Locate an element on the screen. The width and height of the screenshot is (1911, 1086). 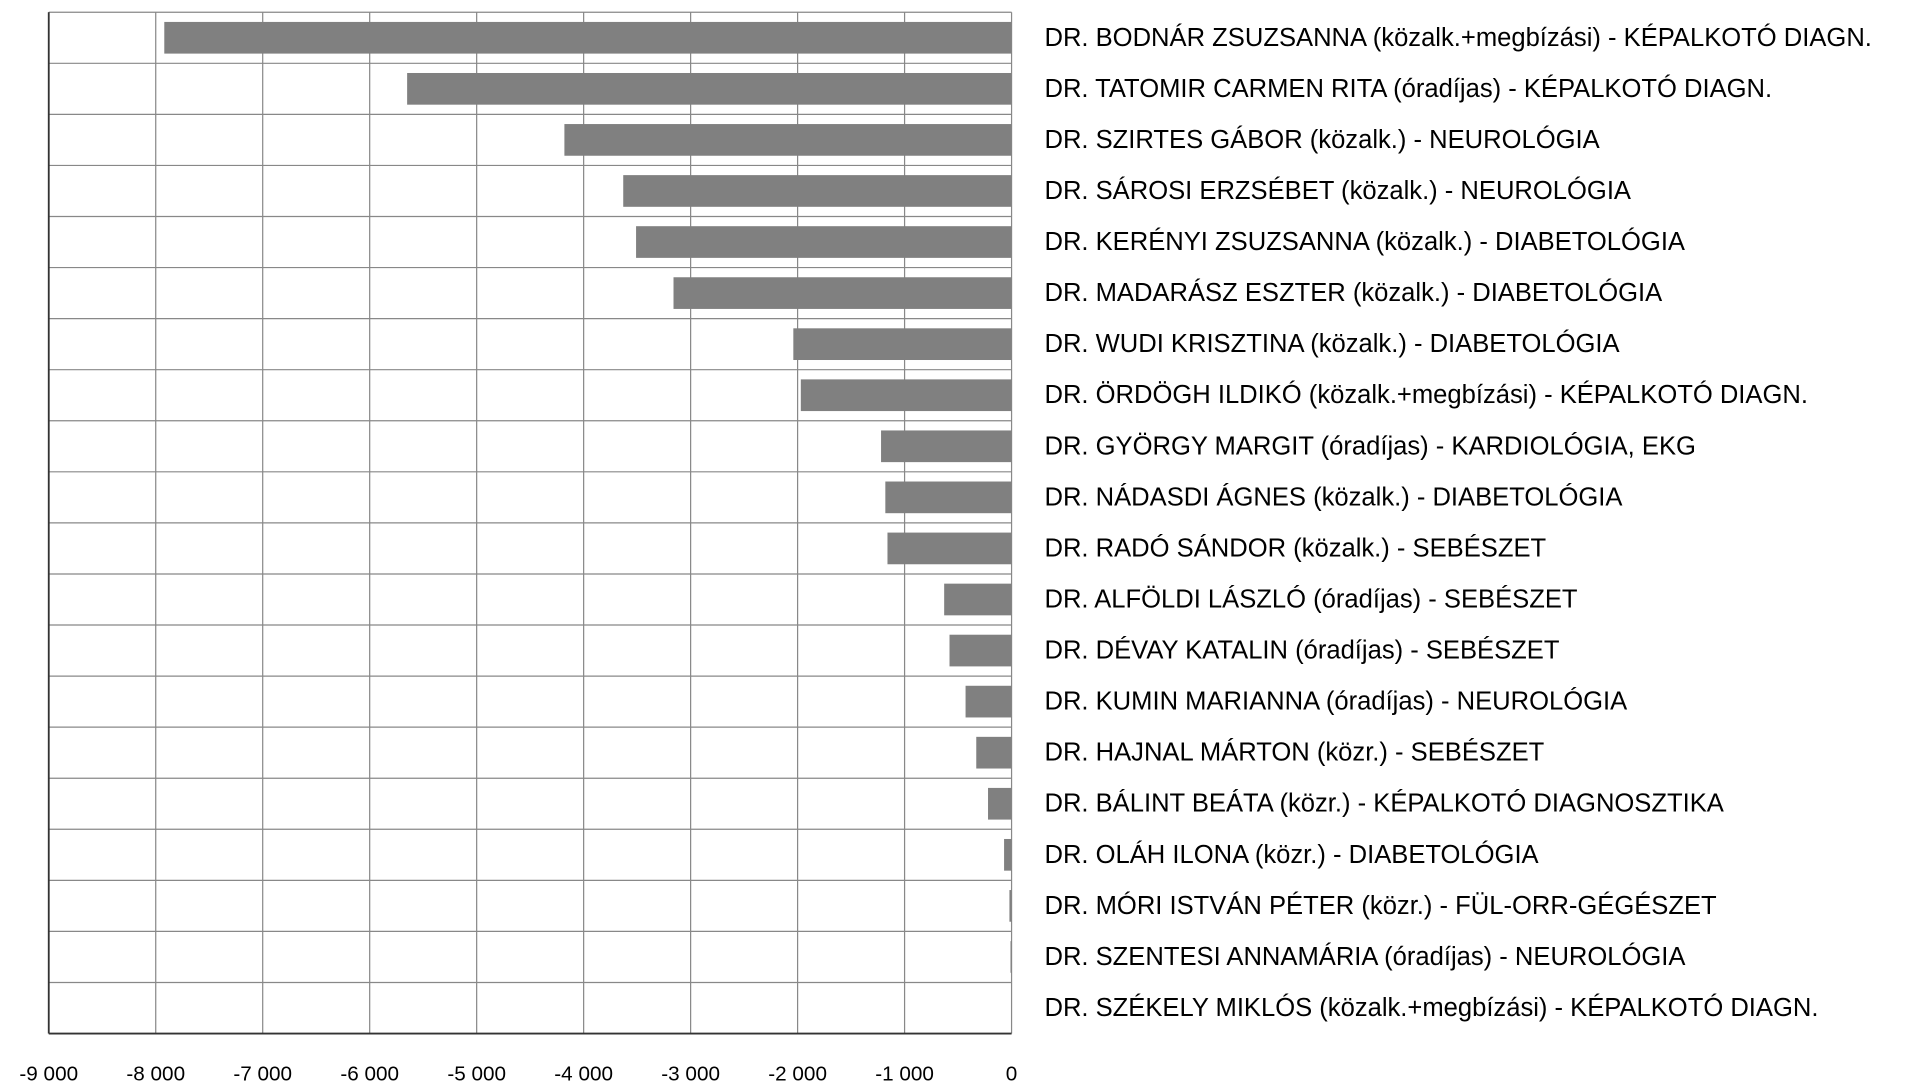
category-label: DR. RADÓ SÁNDOR (közalk.) - SEBÉSZET is located at coordinates (1295, 547).